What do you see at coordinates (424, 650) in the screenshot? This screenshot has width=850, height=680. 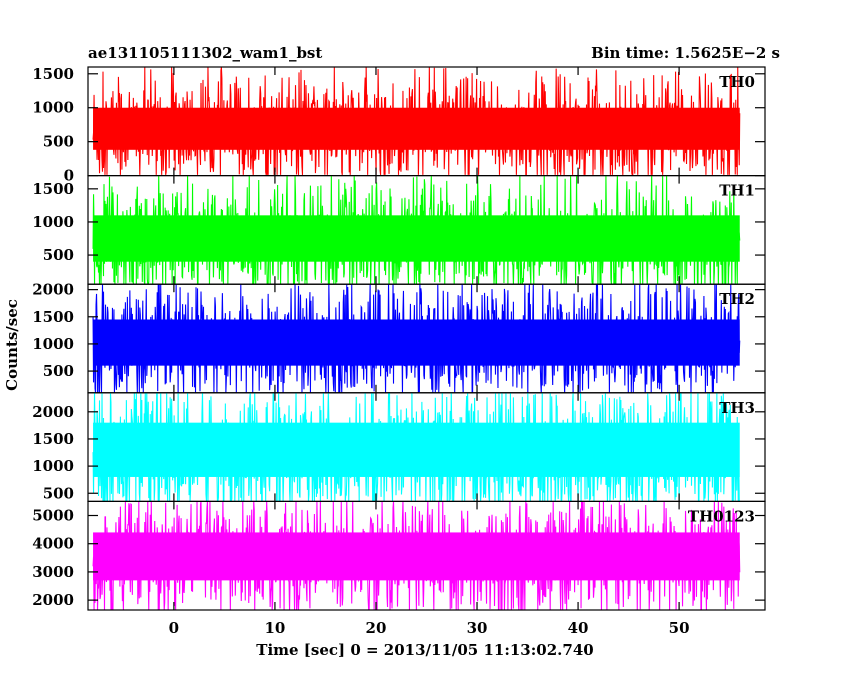 I see `x-axis-label: Time [sec] 0 = 2013/11/05 11:13:02.740` at bounding box center [424, 650].